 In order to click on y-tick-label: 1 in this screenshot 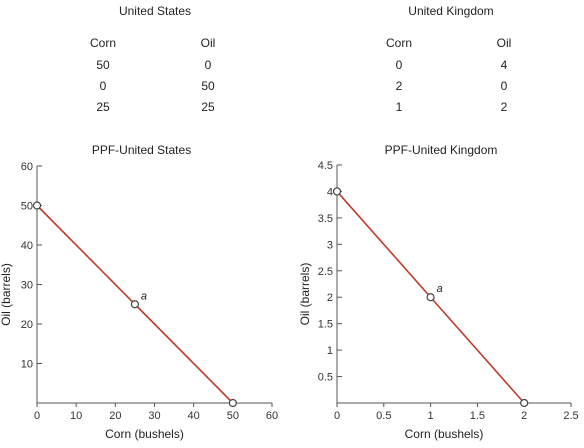, I will do `click(330, 351)`.